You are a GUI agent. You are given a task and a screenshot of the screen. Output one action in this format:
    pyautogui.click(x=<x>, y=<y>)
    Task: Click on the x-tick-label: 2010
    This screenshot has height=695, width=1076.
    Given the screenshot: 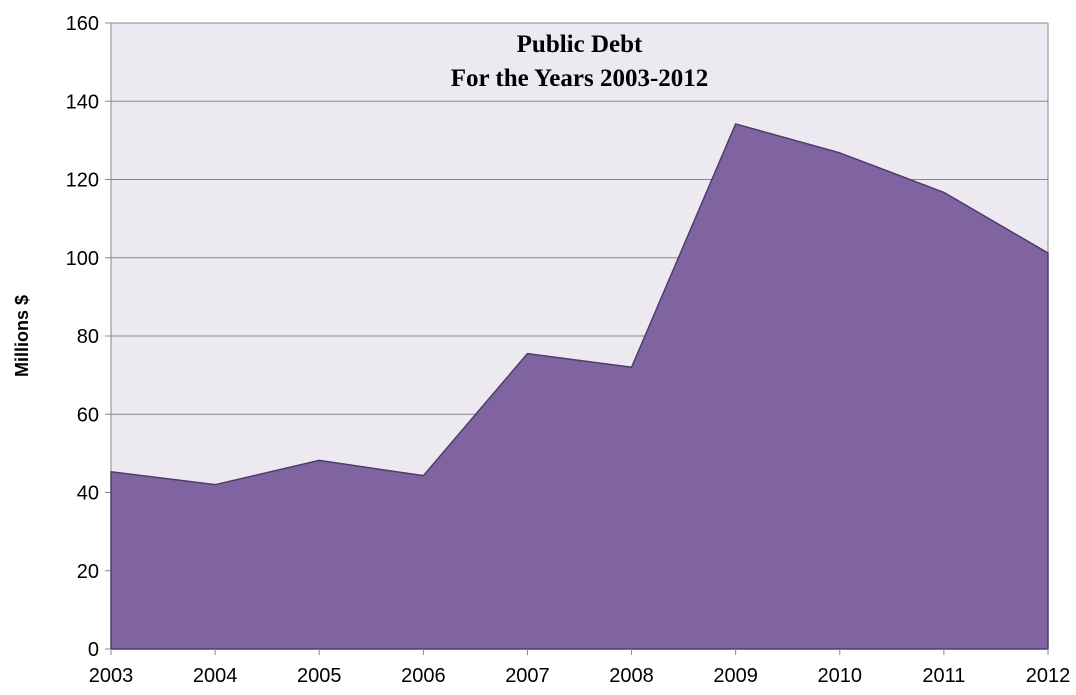 What is the action you would take?
    pyautogui.click(x=840, y=676)
    